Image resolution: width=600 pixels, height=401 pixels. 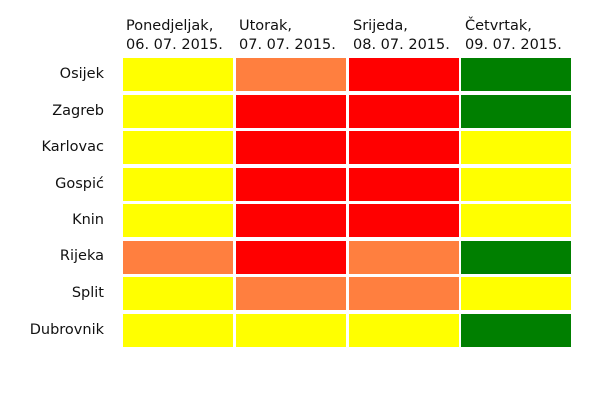 I want to click on column-header-date: 06. 07. 2015., so click(x=174, y=45).